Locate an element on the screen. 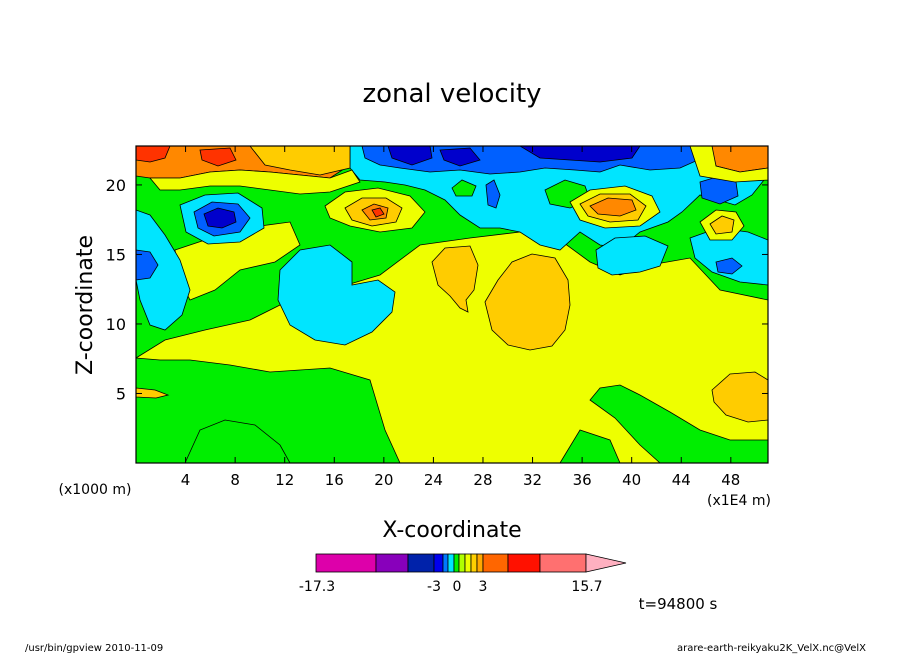 The width and height of the screenshot is (904, 654). contour-fill-blue-far-right is located at coordinates (729, 266).